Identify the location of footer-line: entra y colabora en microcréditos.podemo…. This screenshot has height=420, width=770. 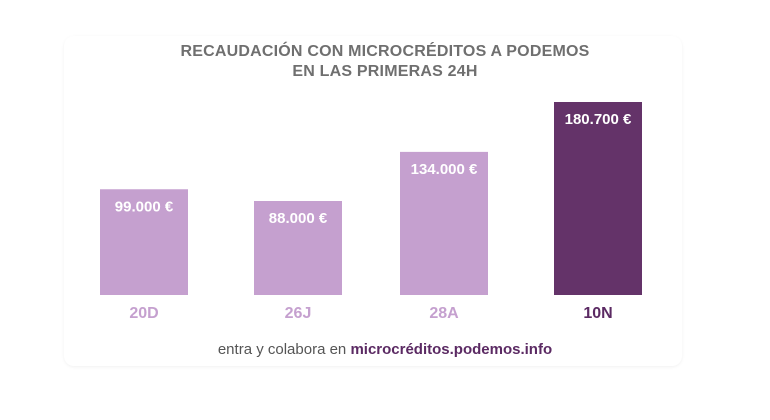
(385, 349).